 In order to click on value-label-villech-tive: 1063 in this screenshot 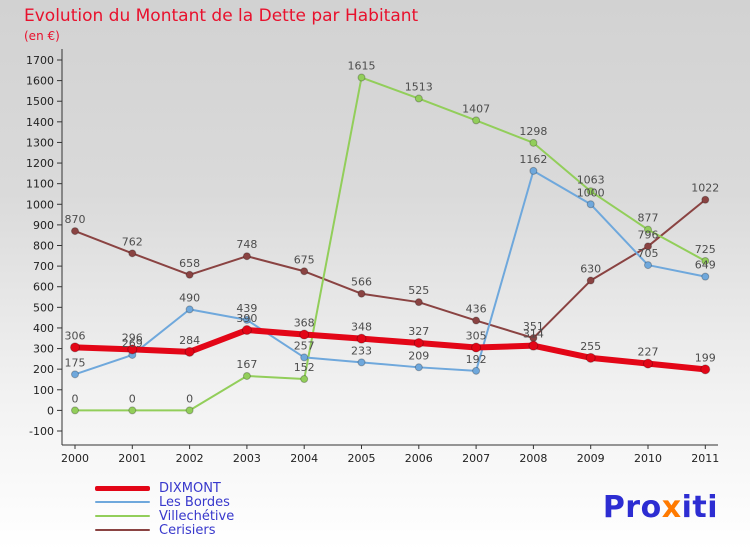, I will do `click(591, 179)`.